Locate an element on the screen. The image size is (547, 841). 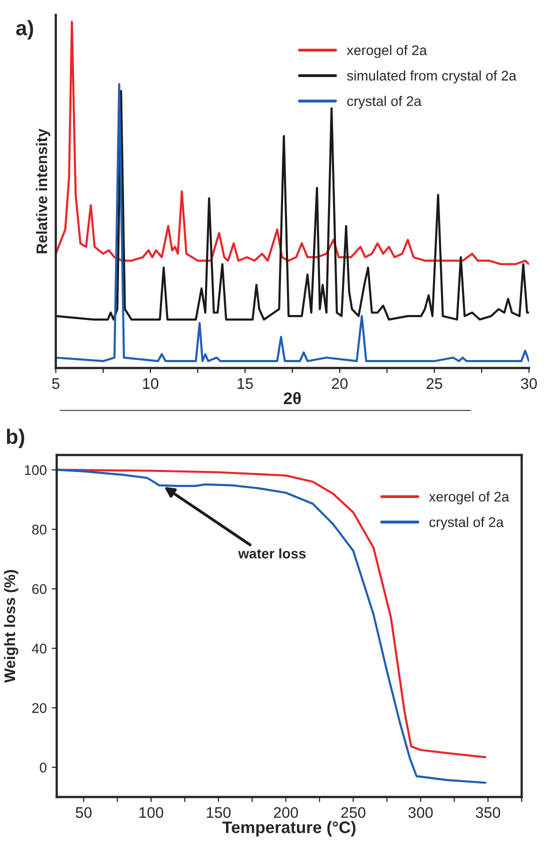
y-tick-label: 40 is located at coordinates (39, 649).